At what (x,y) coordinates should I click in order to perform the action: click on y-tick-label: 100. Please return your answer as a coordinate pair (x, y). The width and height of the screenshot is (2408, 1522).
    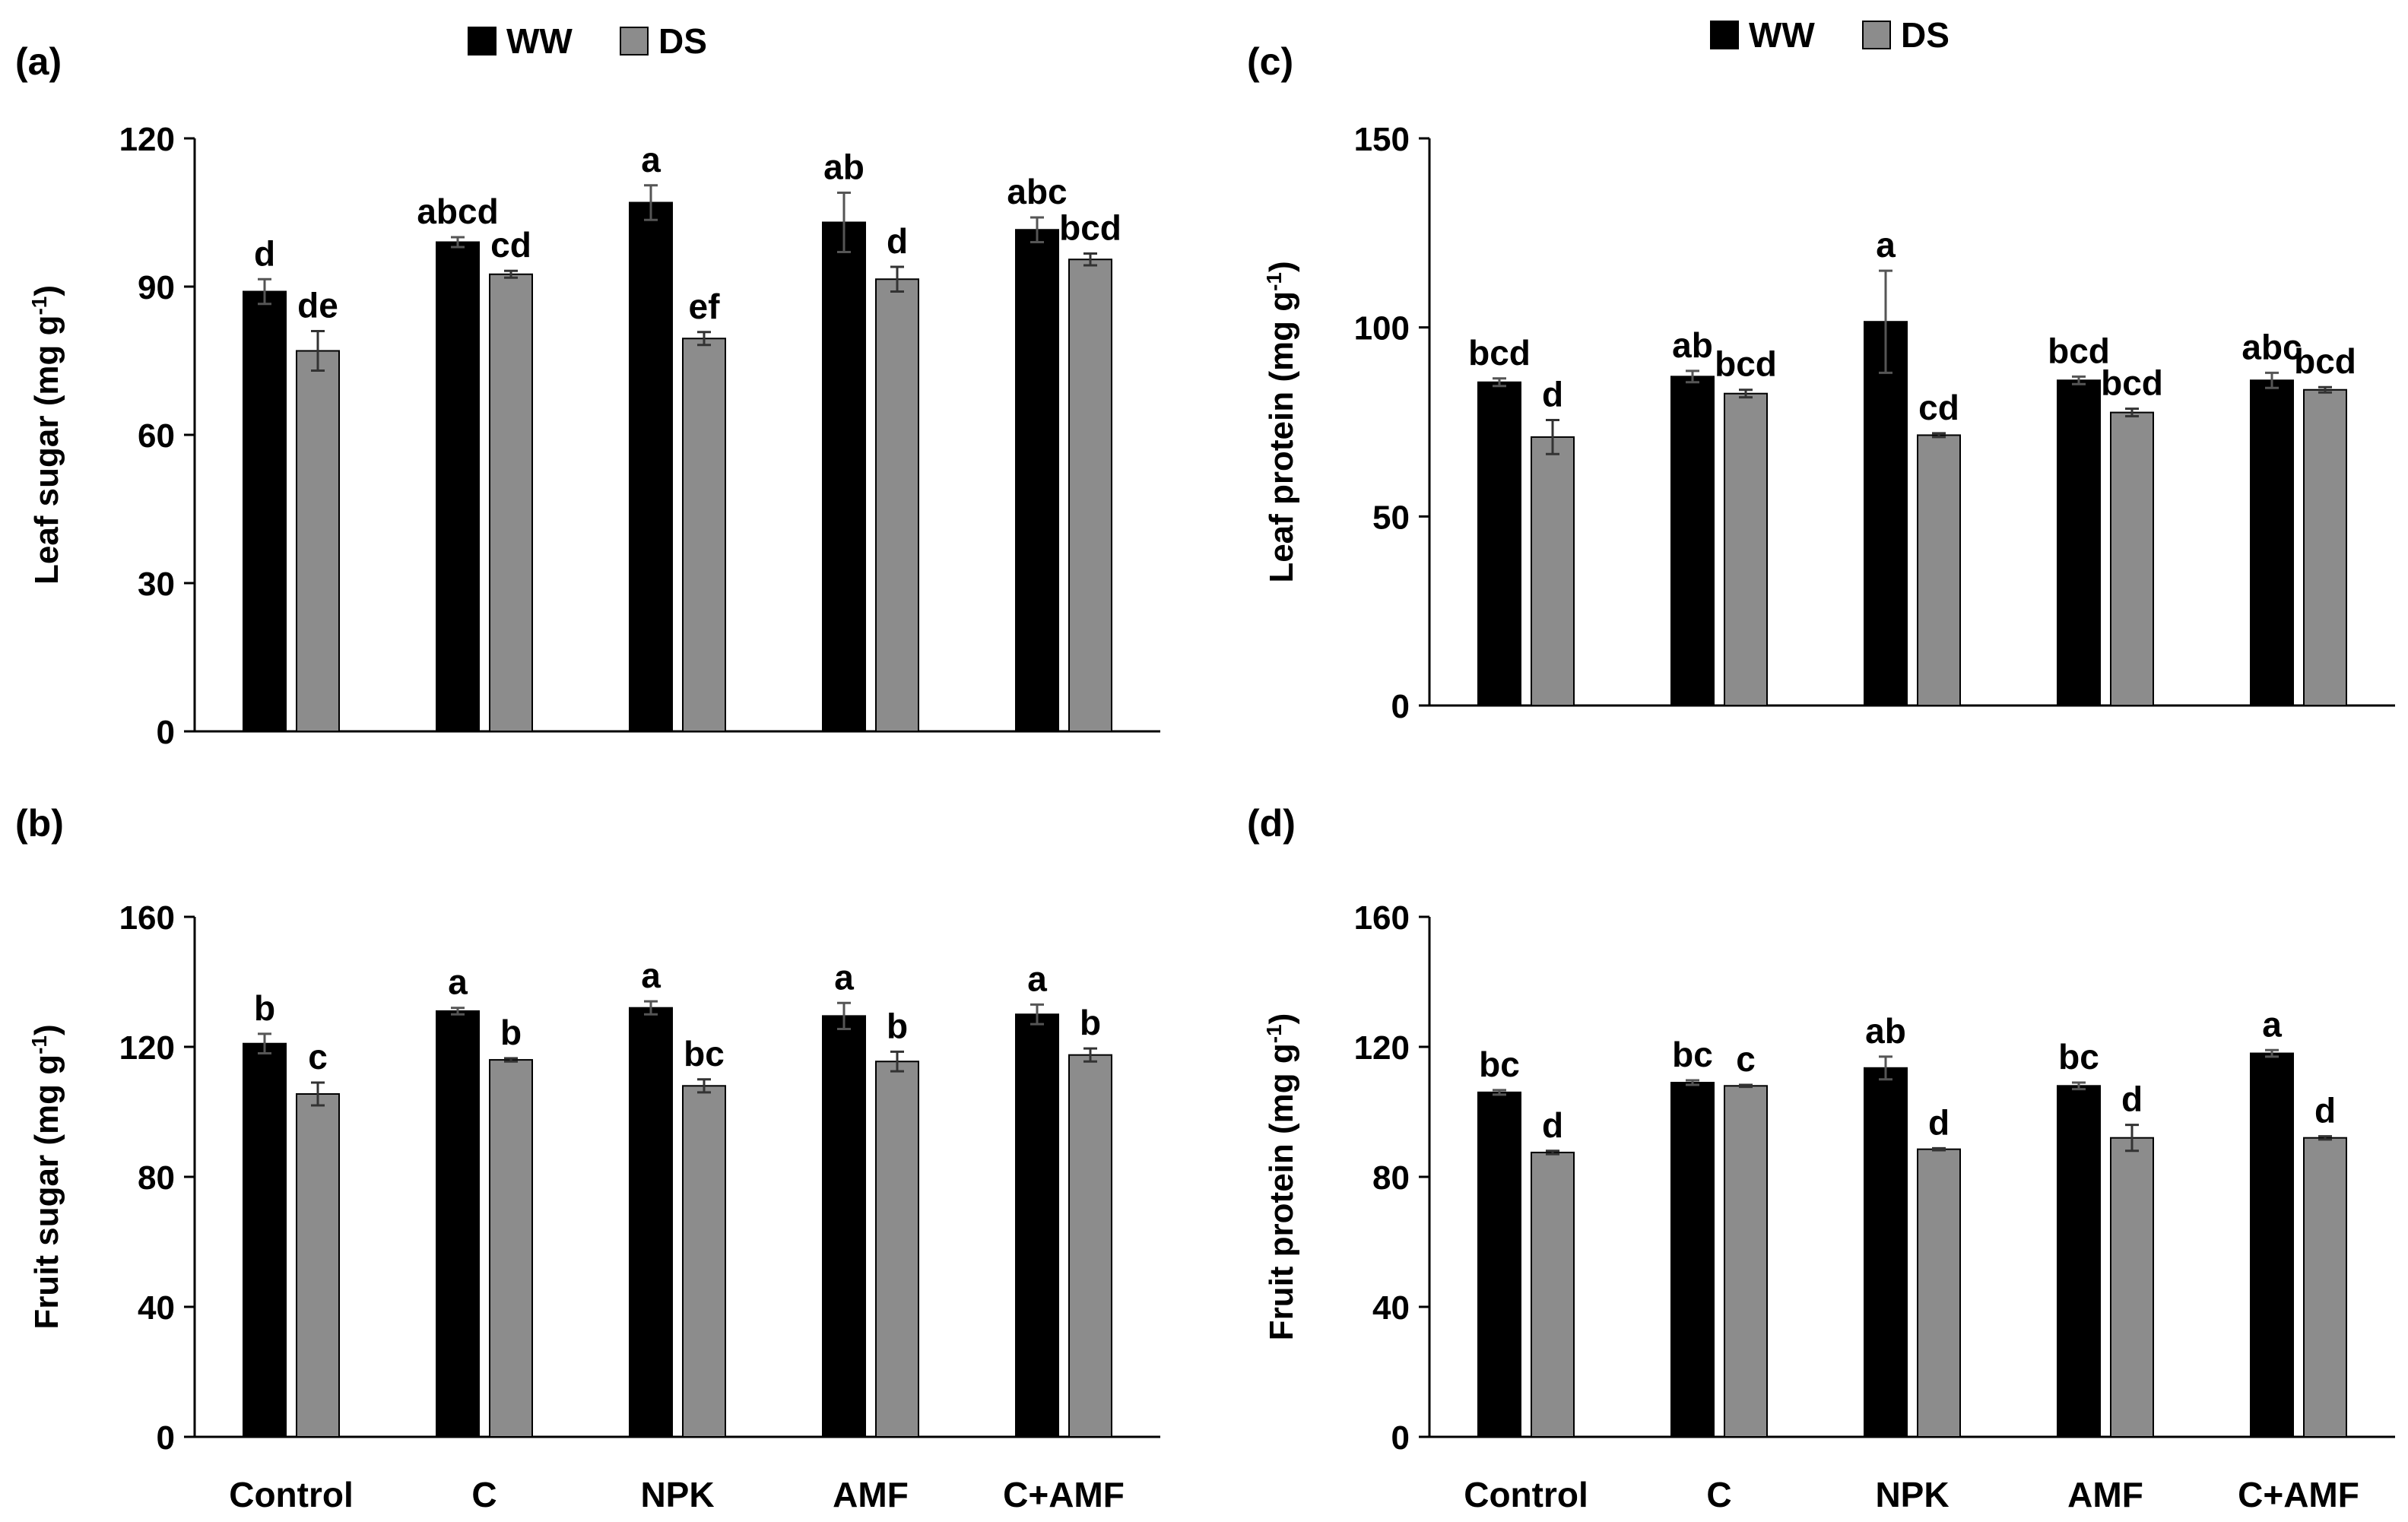
    Looking at the image, I should click on (1382, 328).